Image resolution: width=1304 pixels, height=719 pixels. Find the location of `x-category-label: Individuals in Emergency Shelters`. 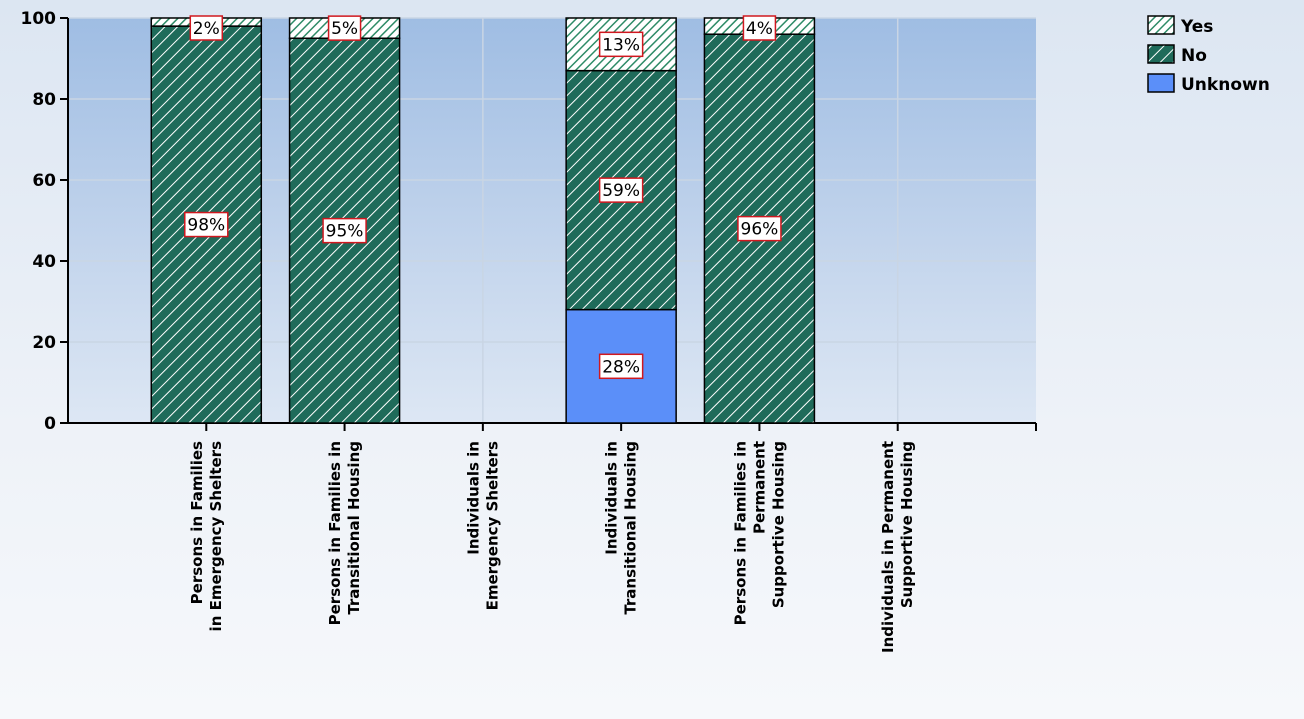

x-category-label: Individuals in Emergency Shelters is located at coordinates (482, 525).